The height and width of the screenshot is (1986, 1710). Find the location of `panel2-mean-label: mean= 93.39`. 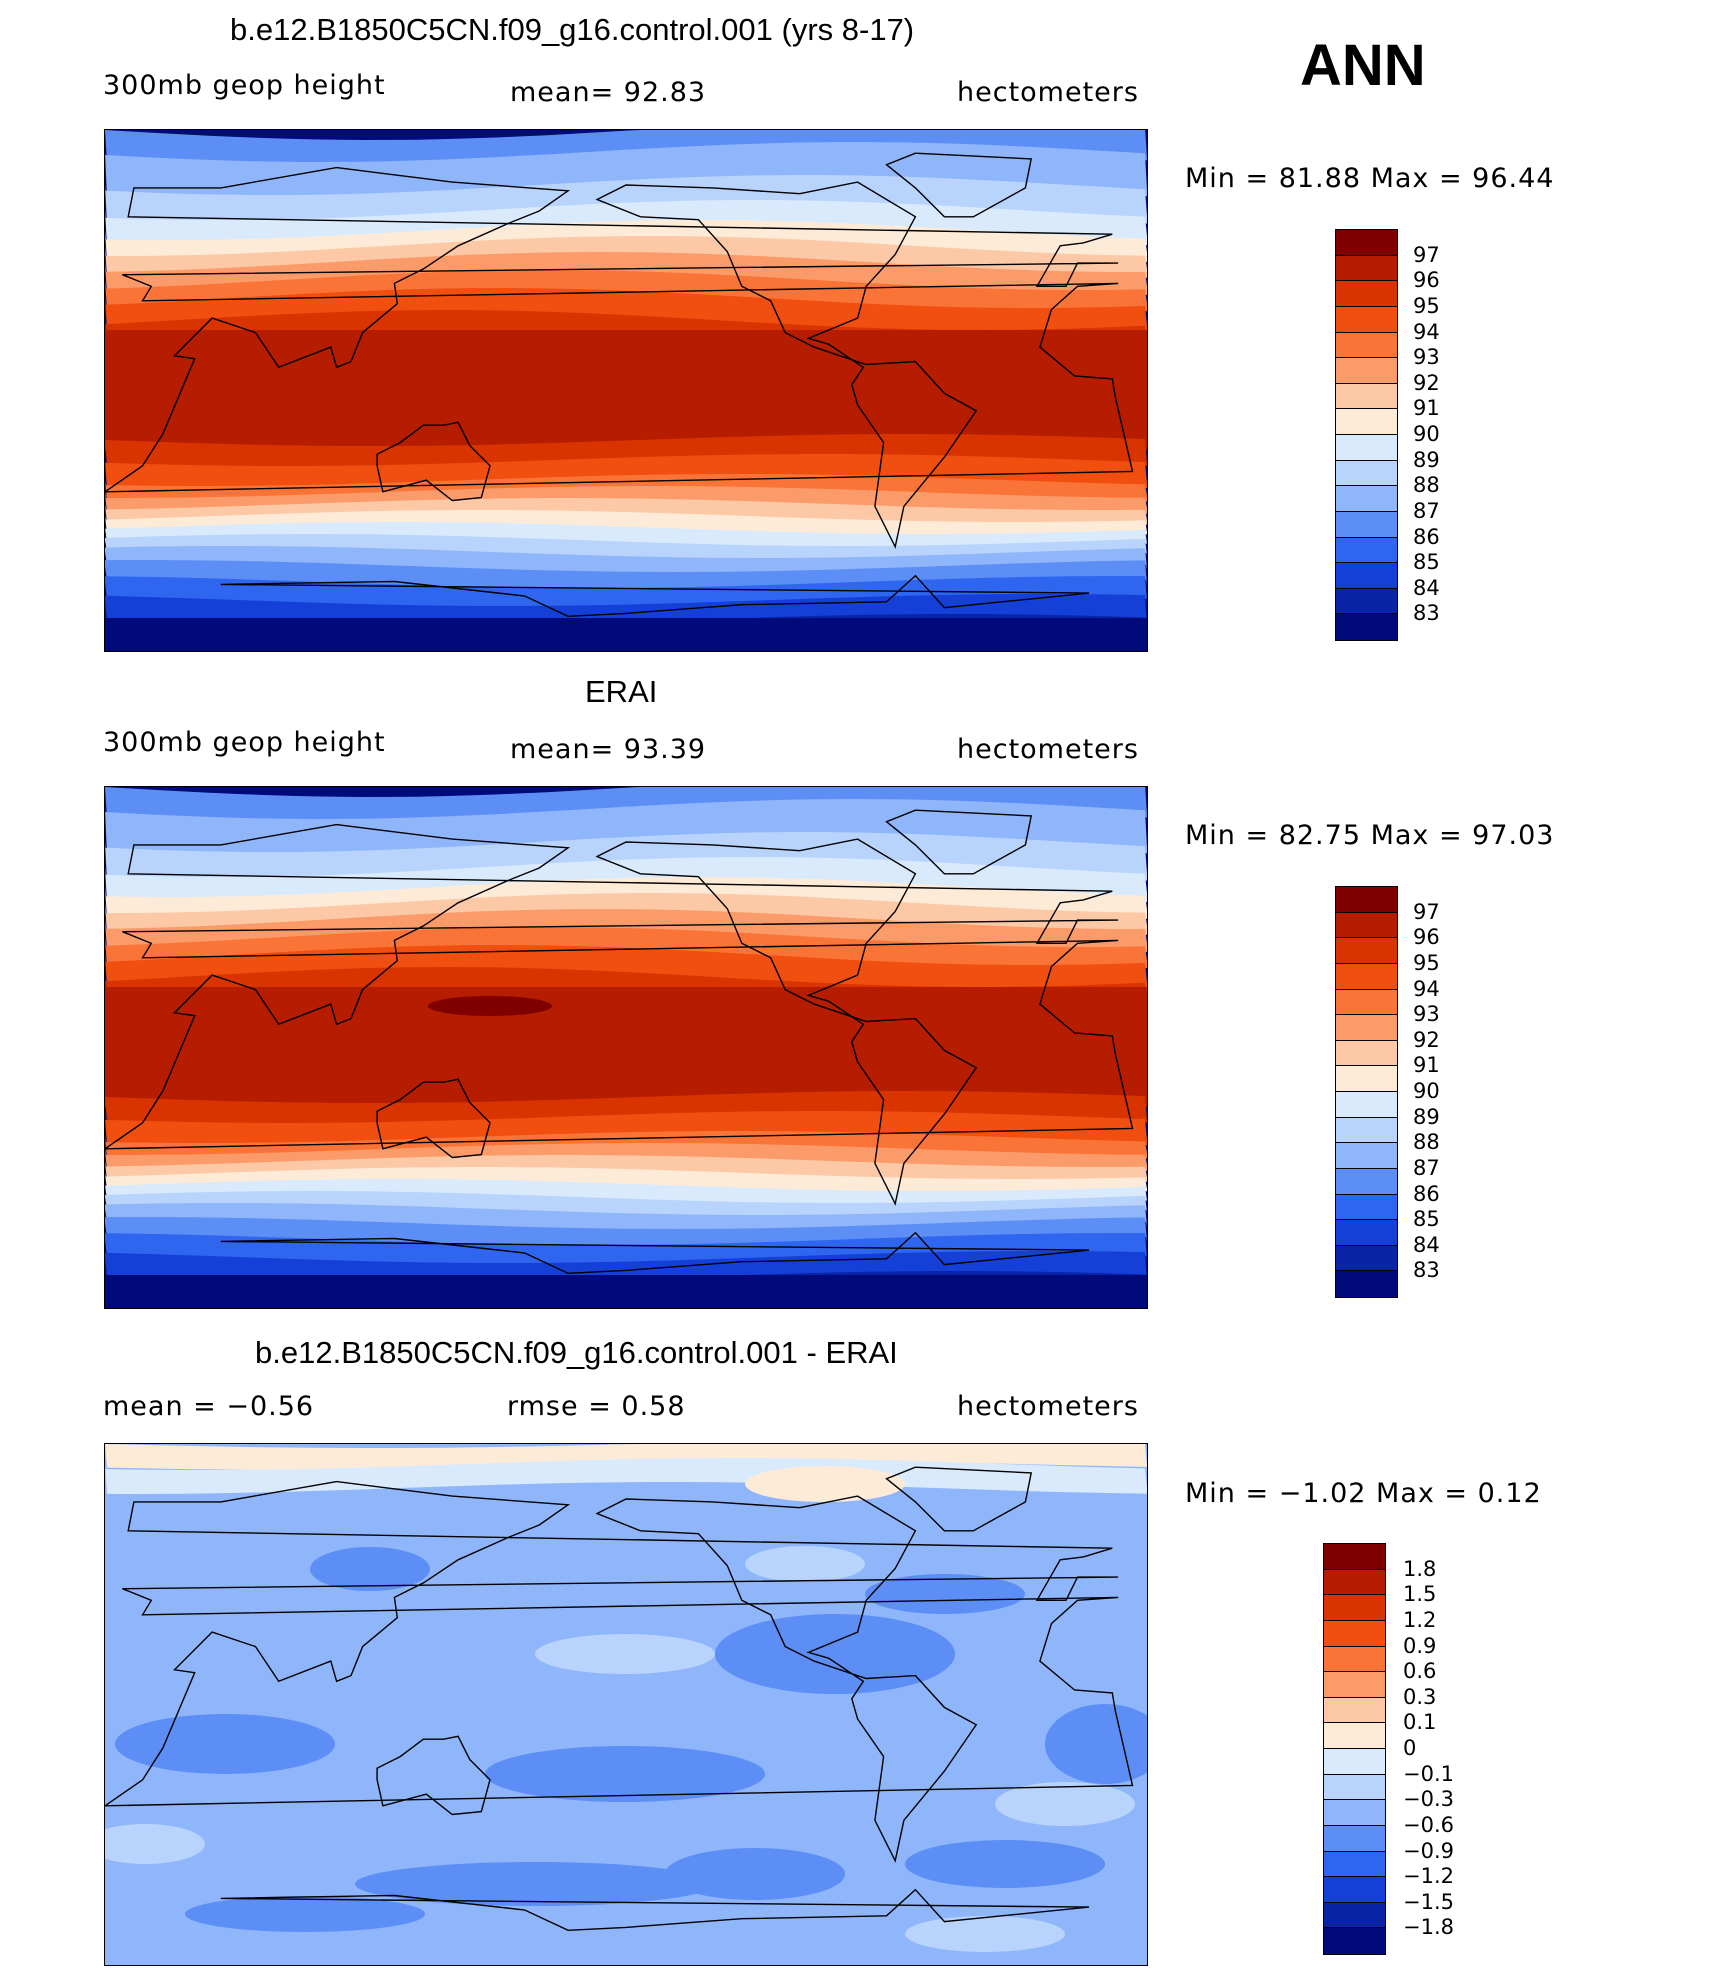

panel2-mean-label: mean= 93.39 is located at coordinates (608, 749).